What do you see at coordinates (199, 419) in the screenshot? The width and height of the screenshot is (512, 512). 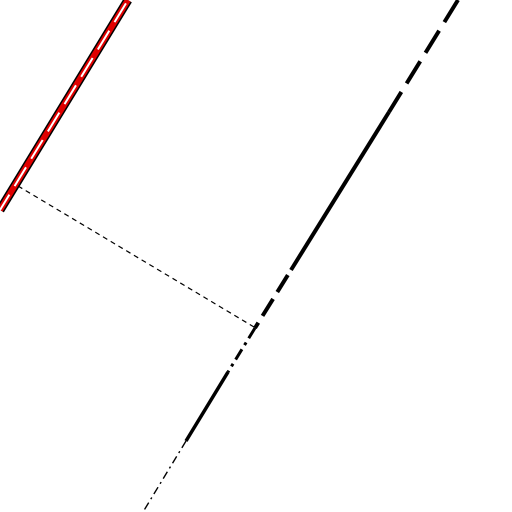 I see `lower-boundary-line` at bounding box center [199, 419].